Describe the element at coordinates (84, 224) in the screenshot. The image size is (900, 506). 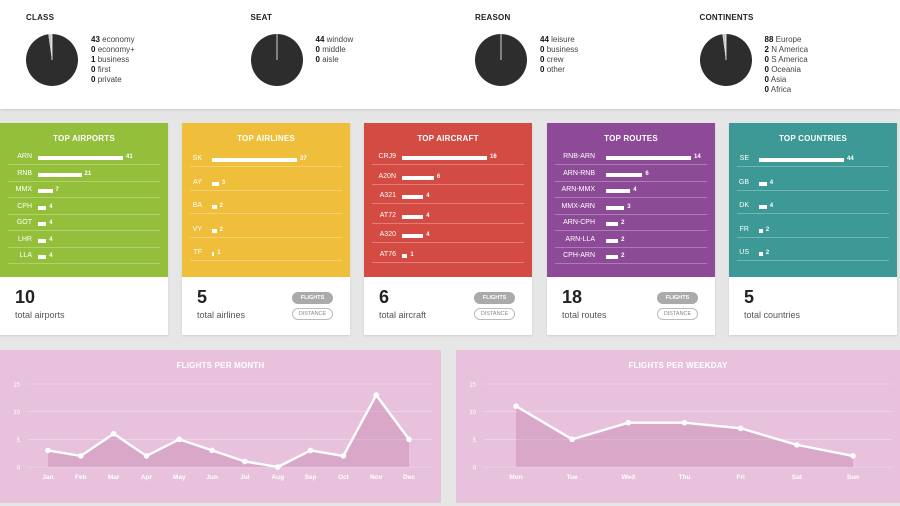
I see `bar-row-got: GOT 4` at that location.